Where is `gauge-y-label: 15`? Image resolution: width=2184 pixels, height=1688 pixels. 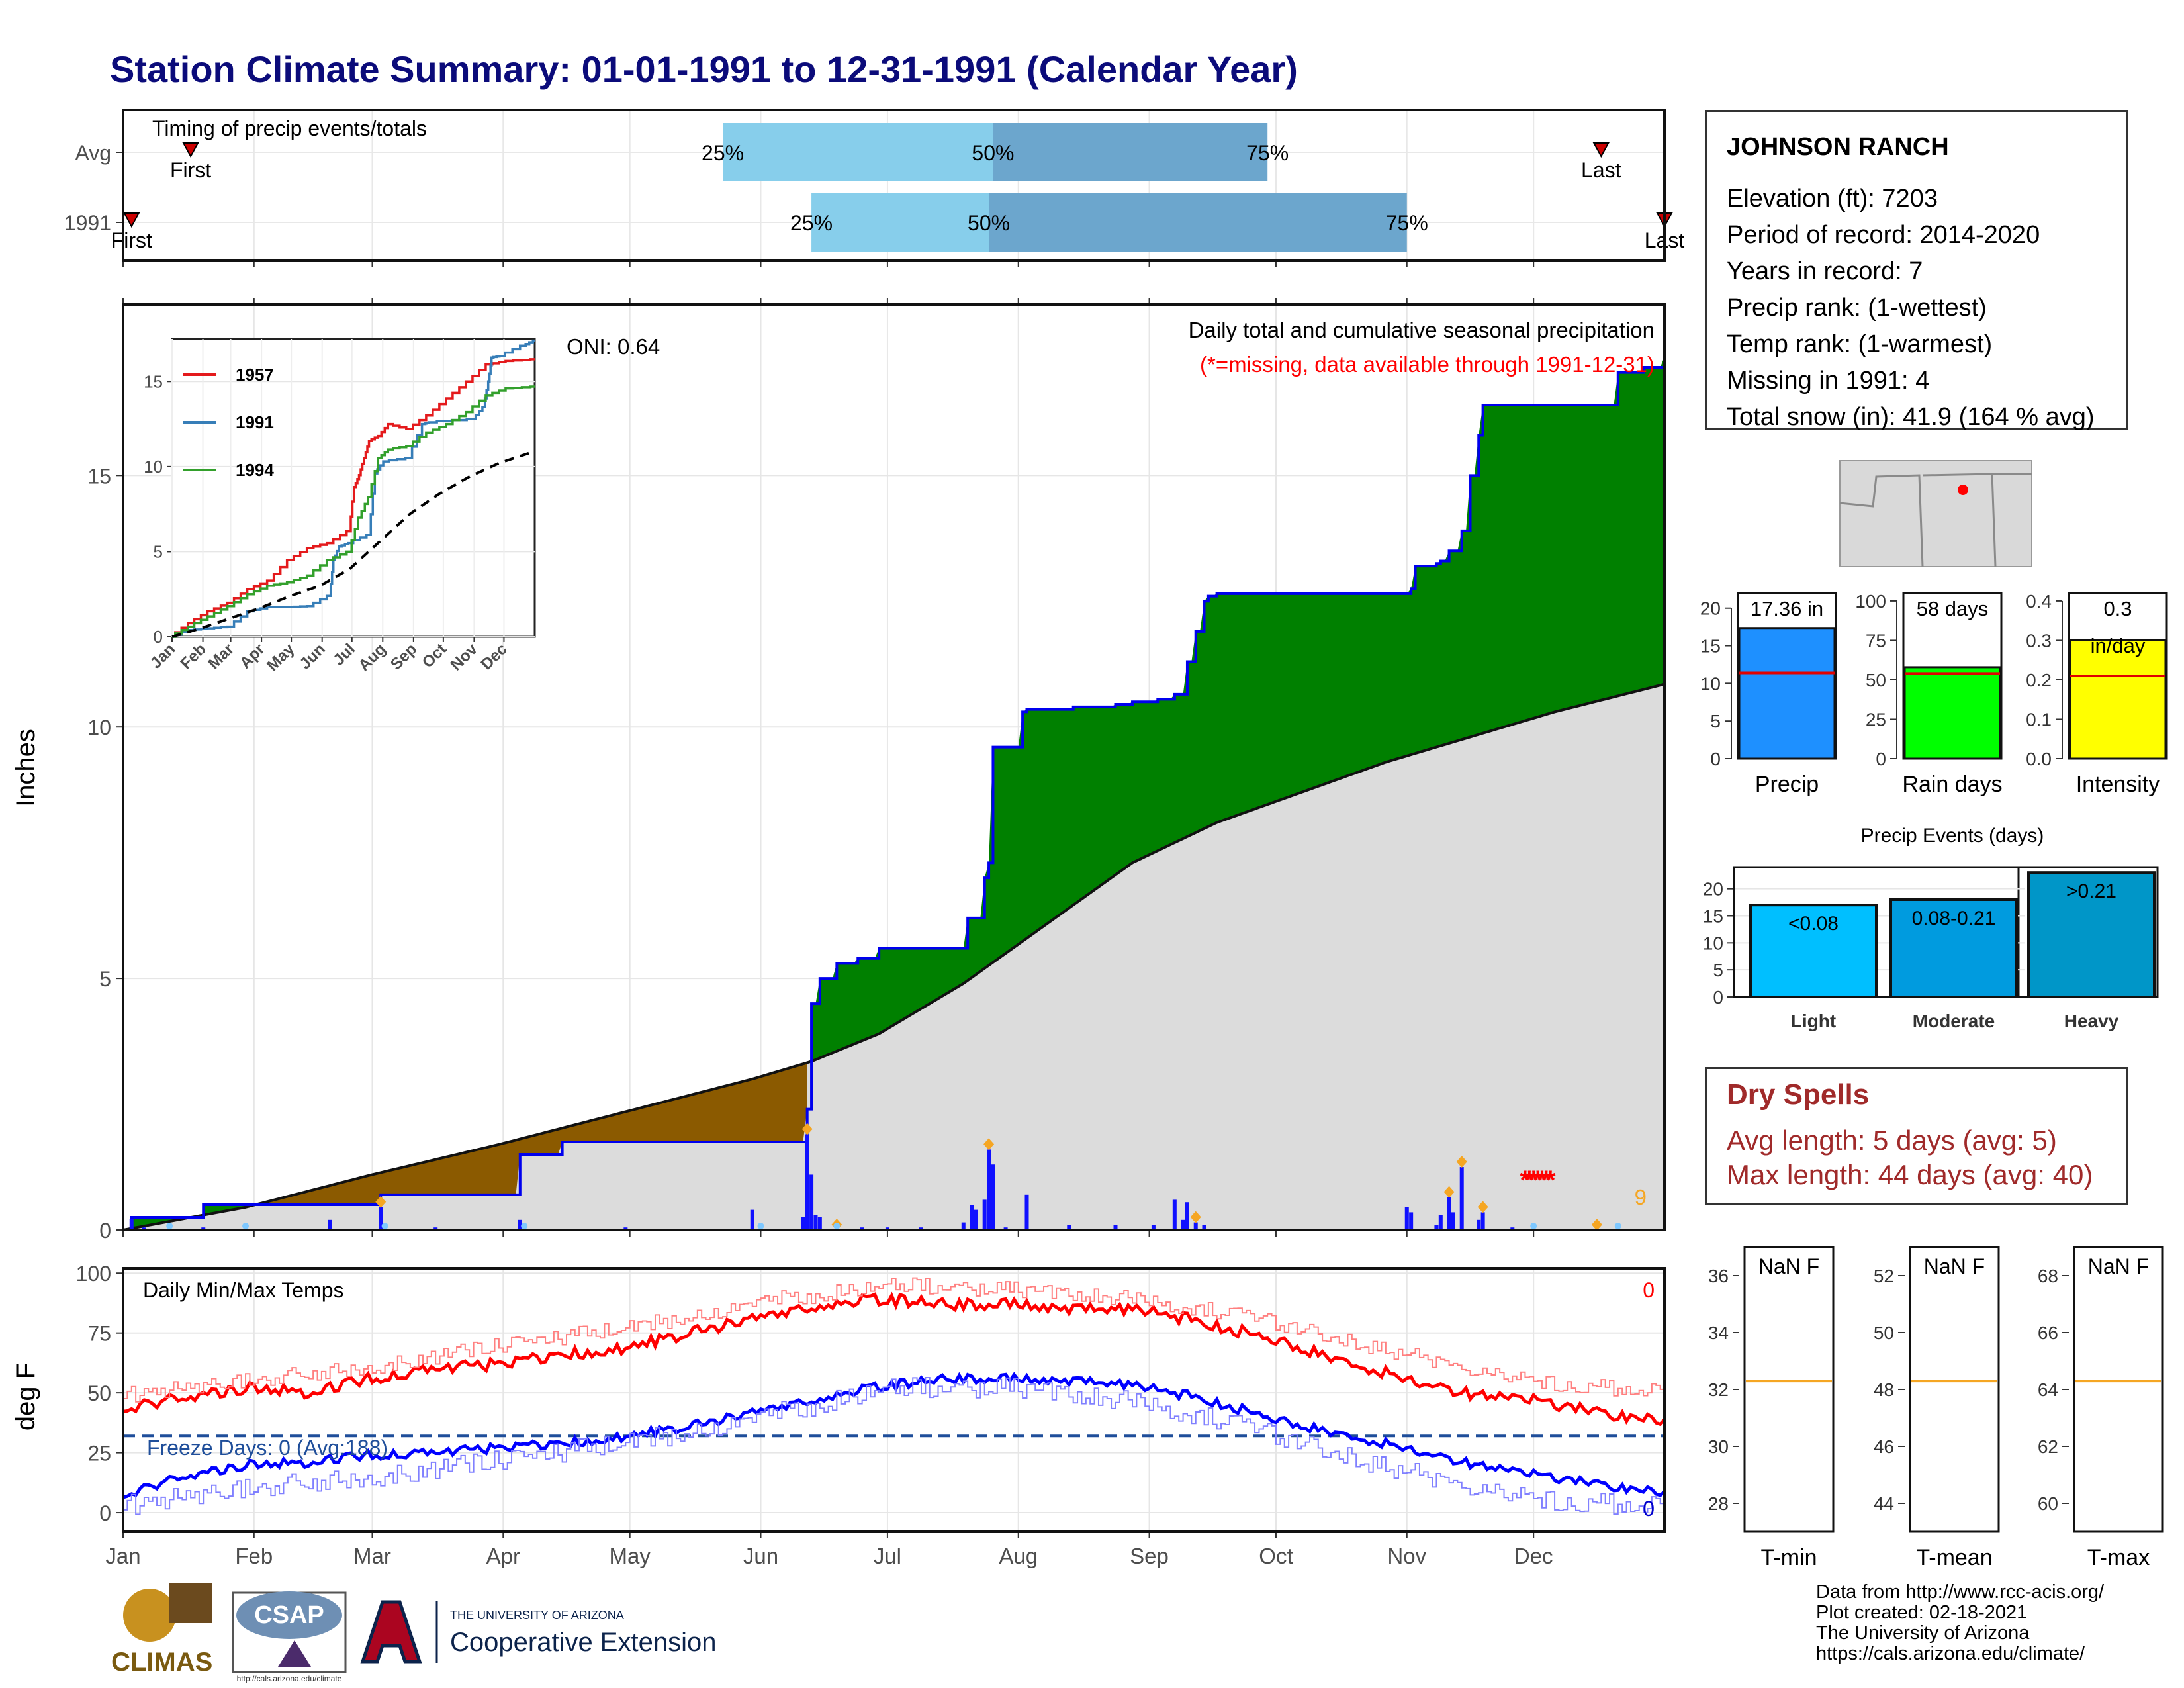 gauge-y-label: 15 is located at coordinates (1710, 646).